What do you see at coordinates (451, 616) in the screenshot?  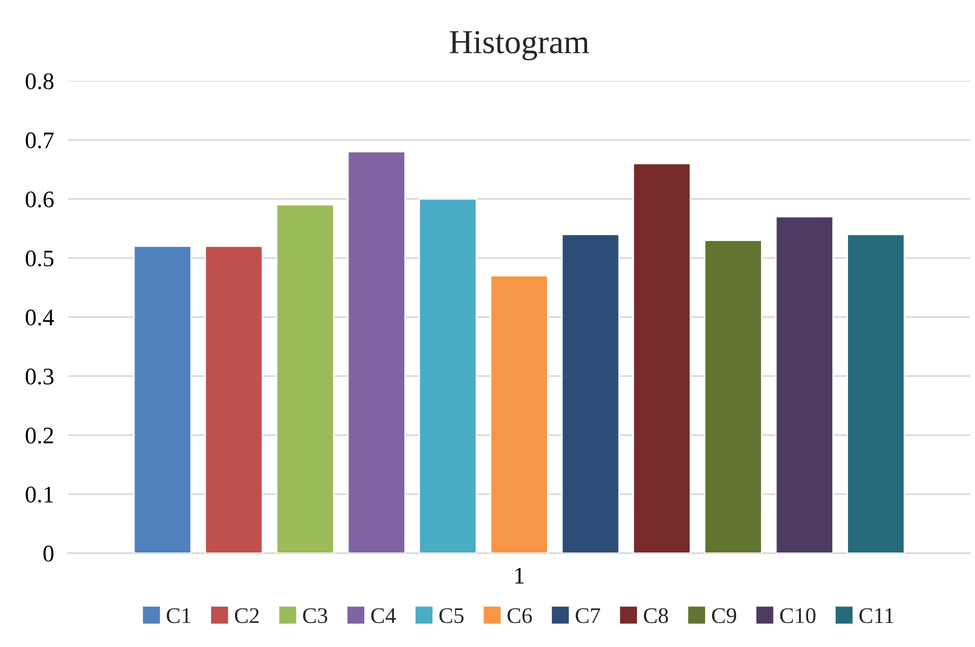 I see `legend-label: C5` at bounding box center [451, 616].